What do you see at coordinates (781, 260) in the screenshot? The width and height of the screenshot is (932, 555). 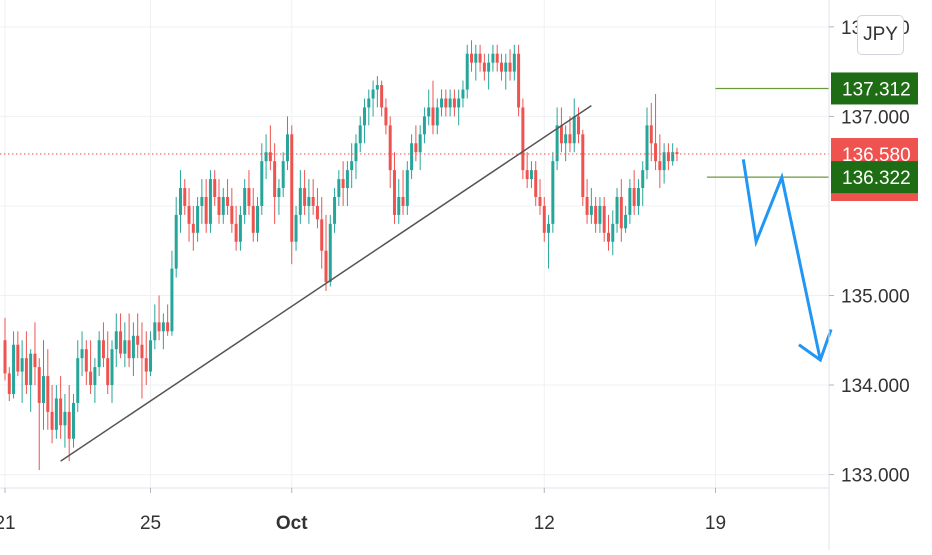 I see `projection-path` at bounding box center [781, 260].